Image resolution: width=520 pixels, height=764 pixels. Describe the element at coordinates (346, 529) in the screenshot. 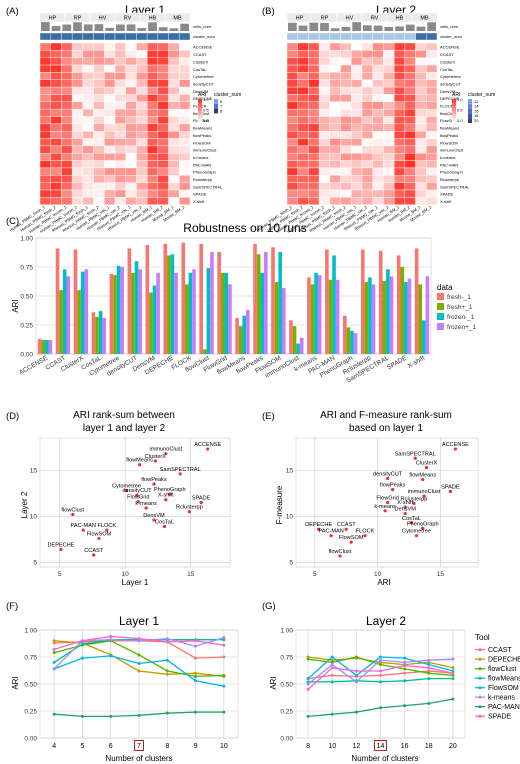

I see `scatter-point-ccast` at that location.